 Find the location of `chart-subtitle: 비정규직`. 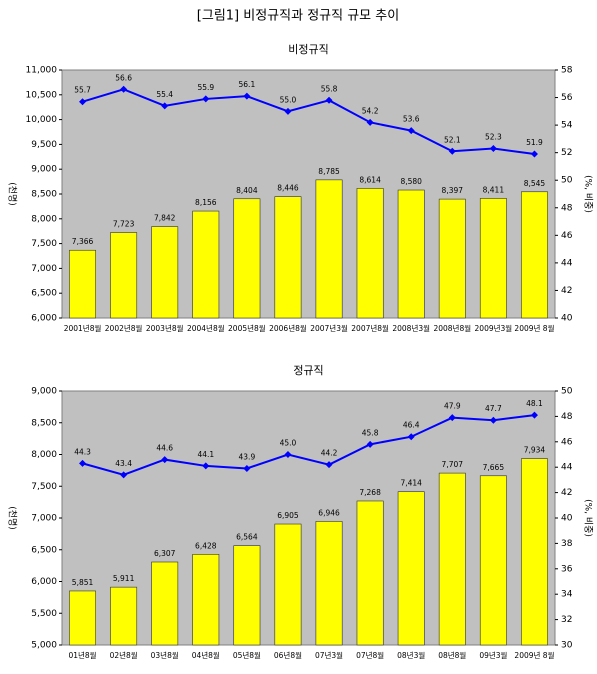

chart-subtitle: 비정규직 is located at coordinates (308, 49).